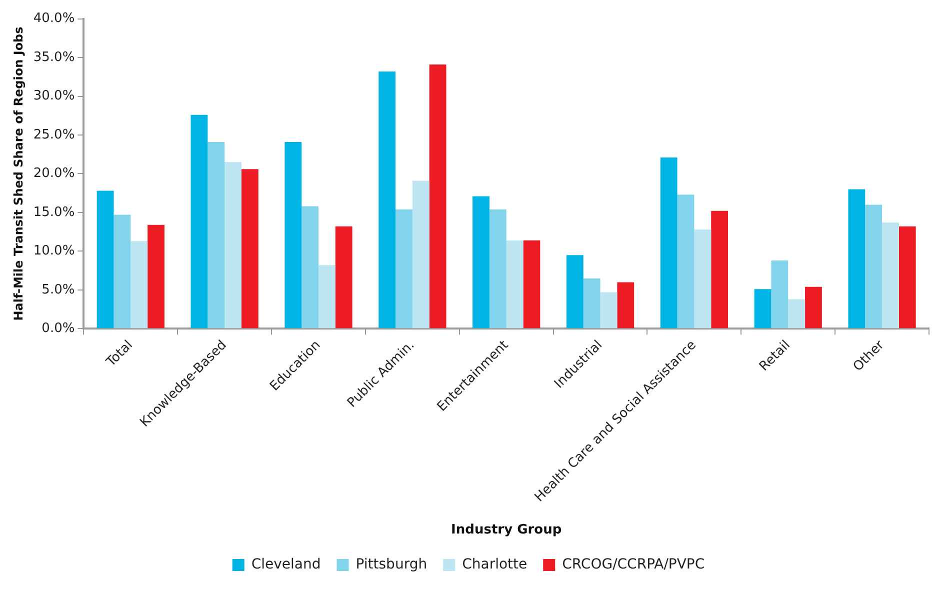 The image size is (945, 590). I want to click on x-axis-title: Industry Group, so click(506, 530).